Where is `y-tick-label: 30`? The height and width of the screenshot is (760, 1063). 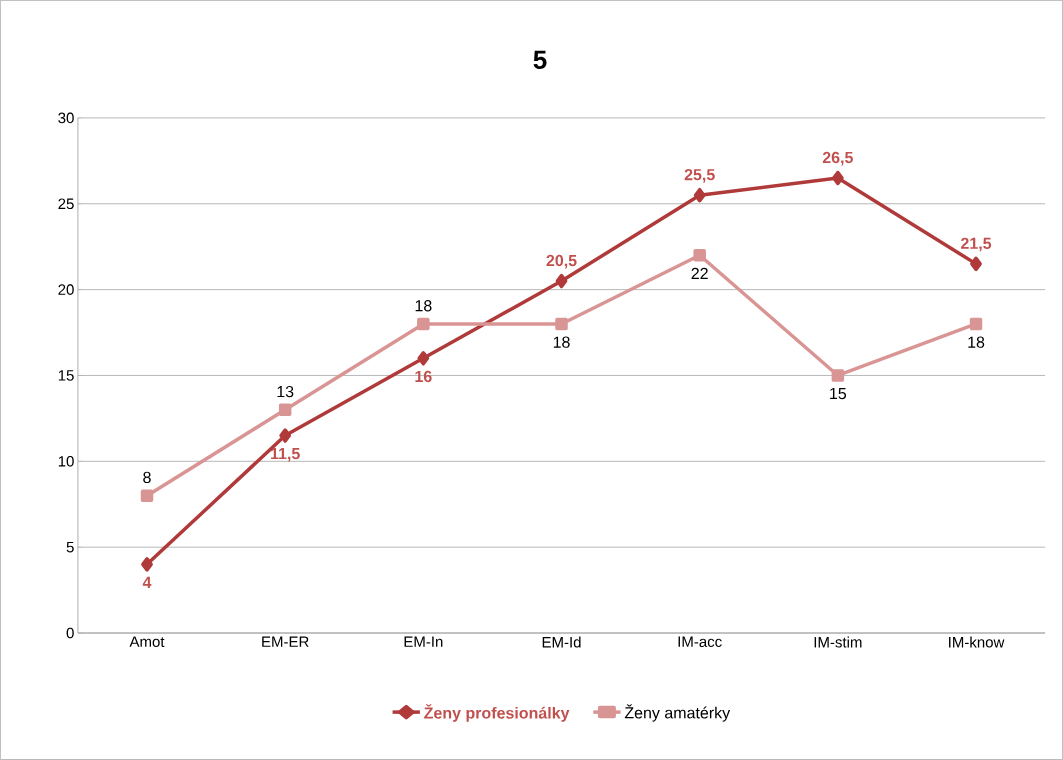 y-tick-label: 30 is located at coordinates (66, 118).